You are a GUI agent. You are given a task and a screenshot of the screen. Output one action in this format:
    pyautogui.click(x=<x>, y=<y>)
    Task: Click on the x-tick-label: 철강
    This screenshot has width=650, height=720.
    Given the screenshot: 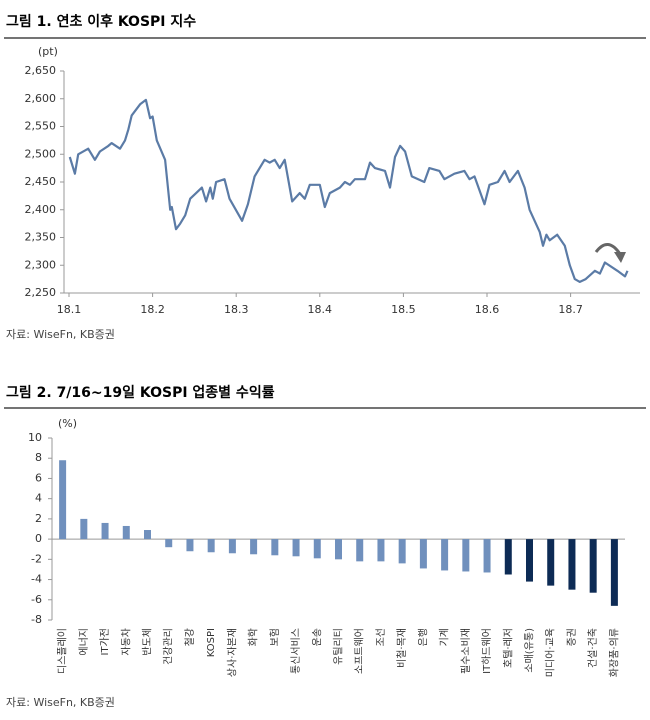 What is the action you would take?
    pyautogui.click(x=190, y=637)
    